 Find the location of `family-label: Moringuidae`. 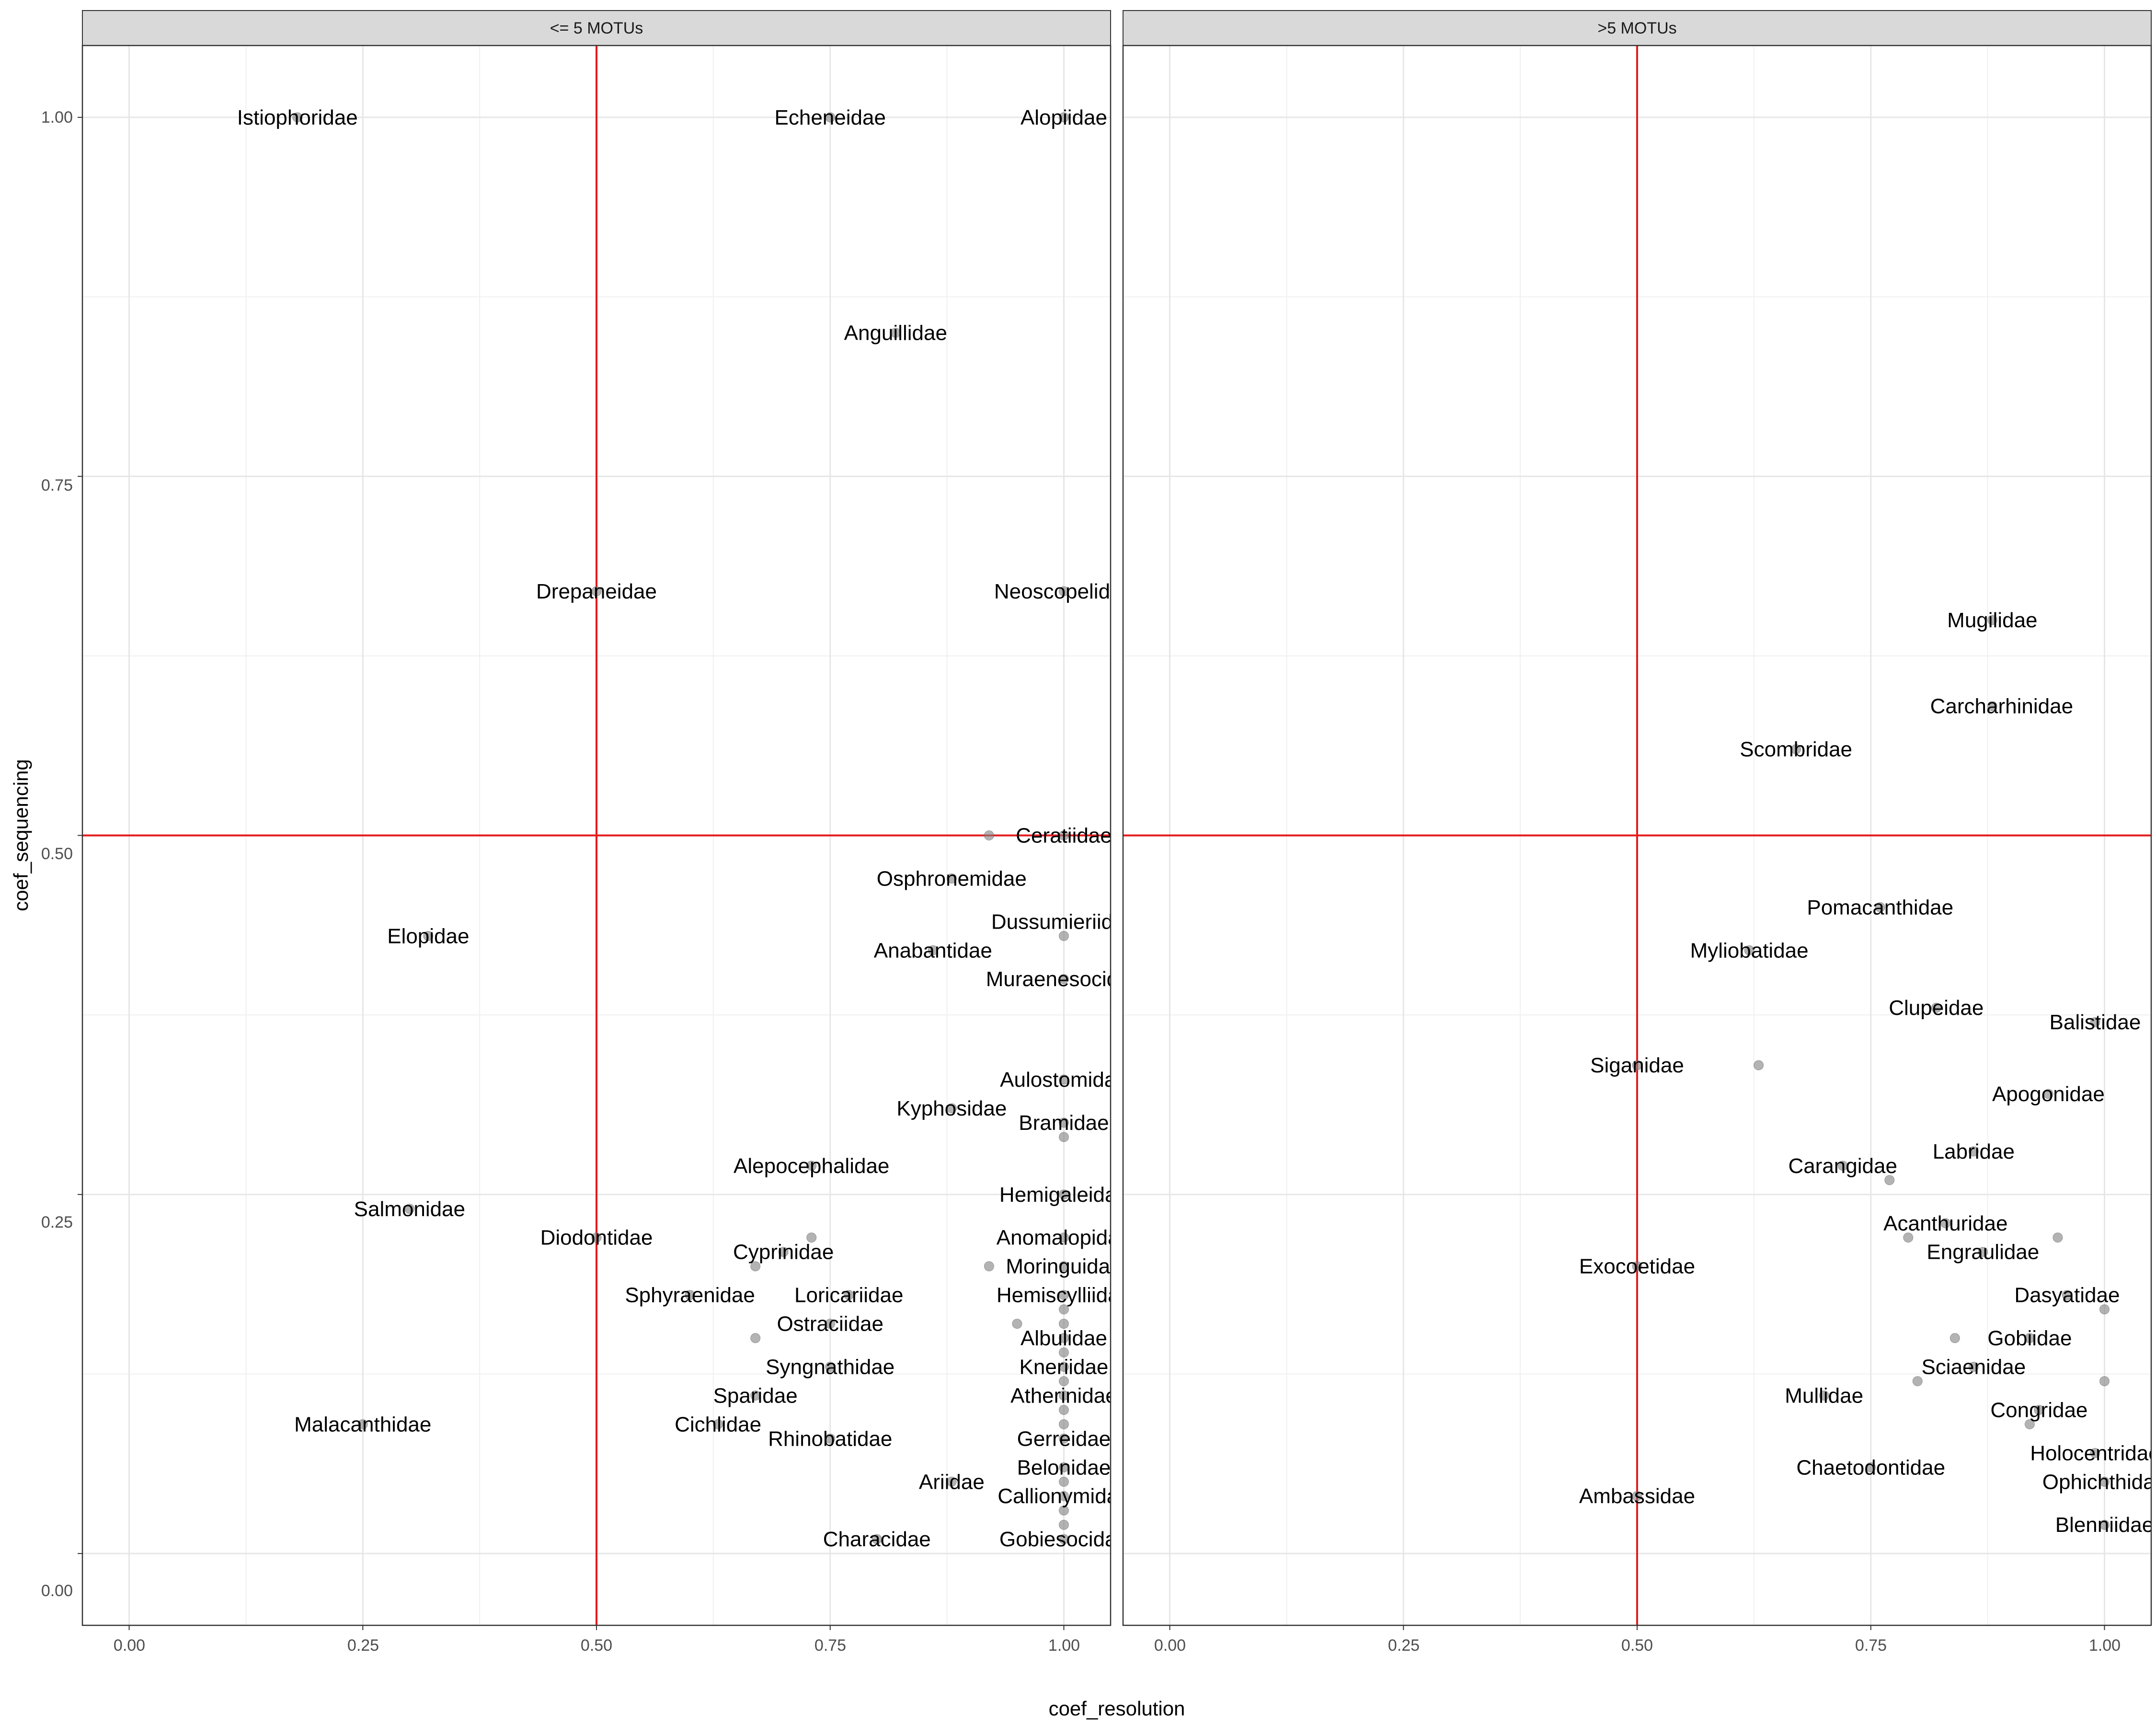

family-label: Moringuidae is located at coordinates (1064, 1266).